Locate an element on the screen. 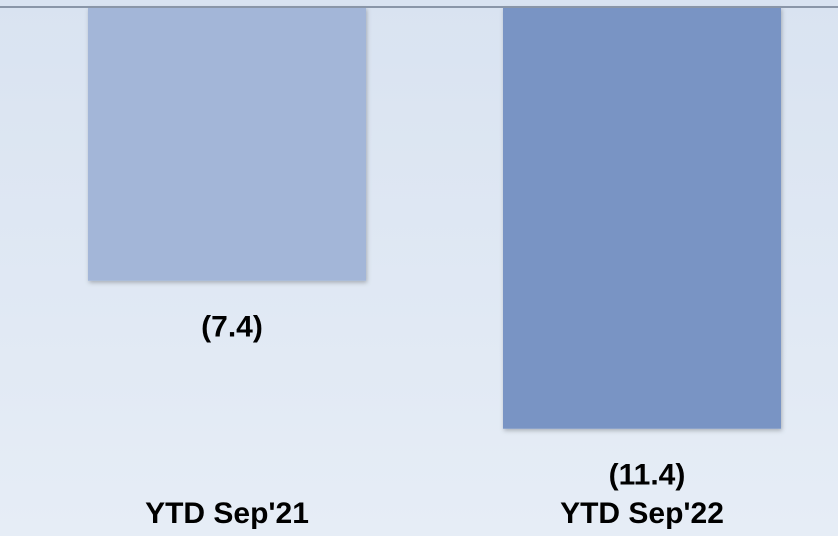 The image size is (838, 536). x-tick-label: YTD Sep'22 is located at coordinates (642, 513).